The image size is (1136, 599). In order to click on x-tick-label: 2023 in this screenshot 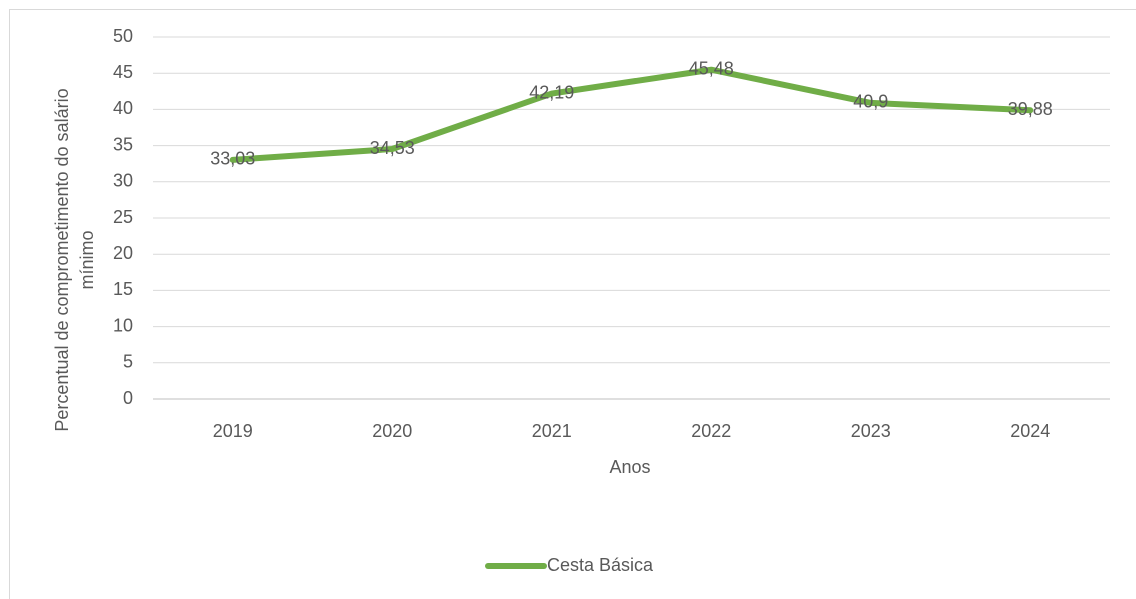, I will do `click(871, 431)`.